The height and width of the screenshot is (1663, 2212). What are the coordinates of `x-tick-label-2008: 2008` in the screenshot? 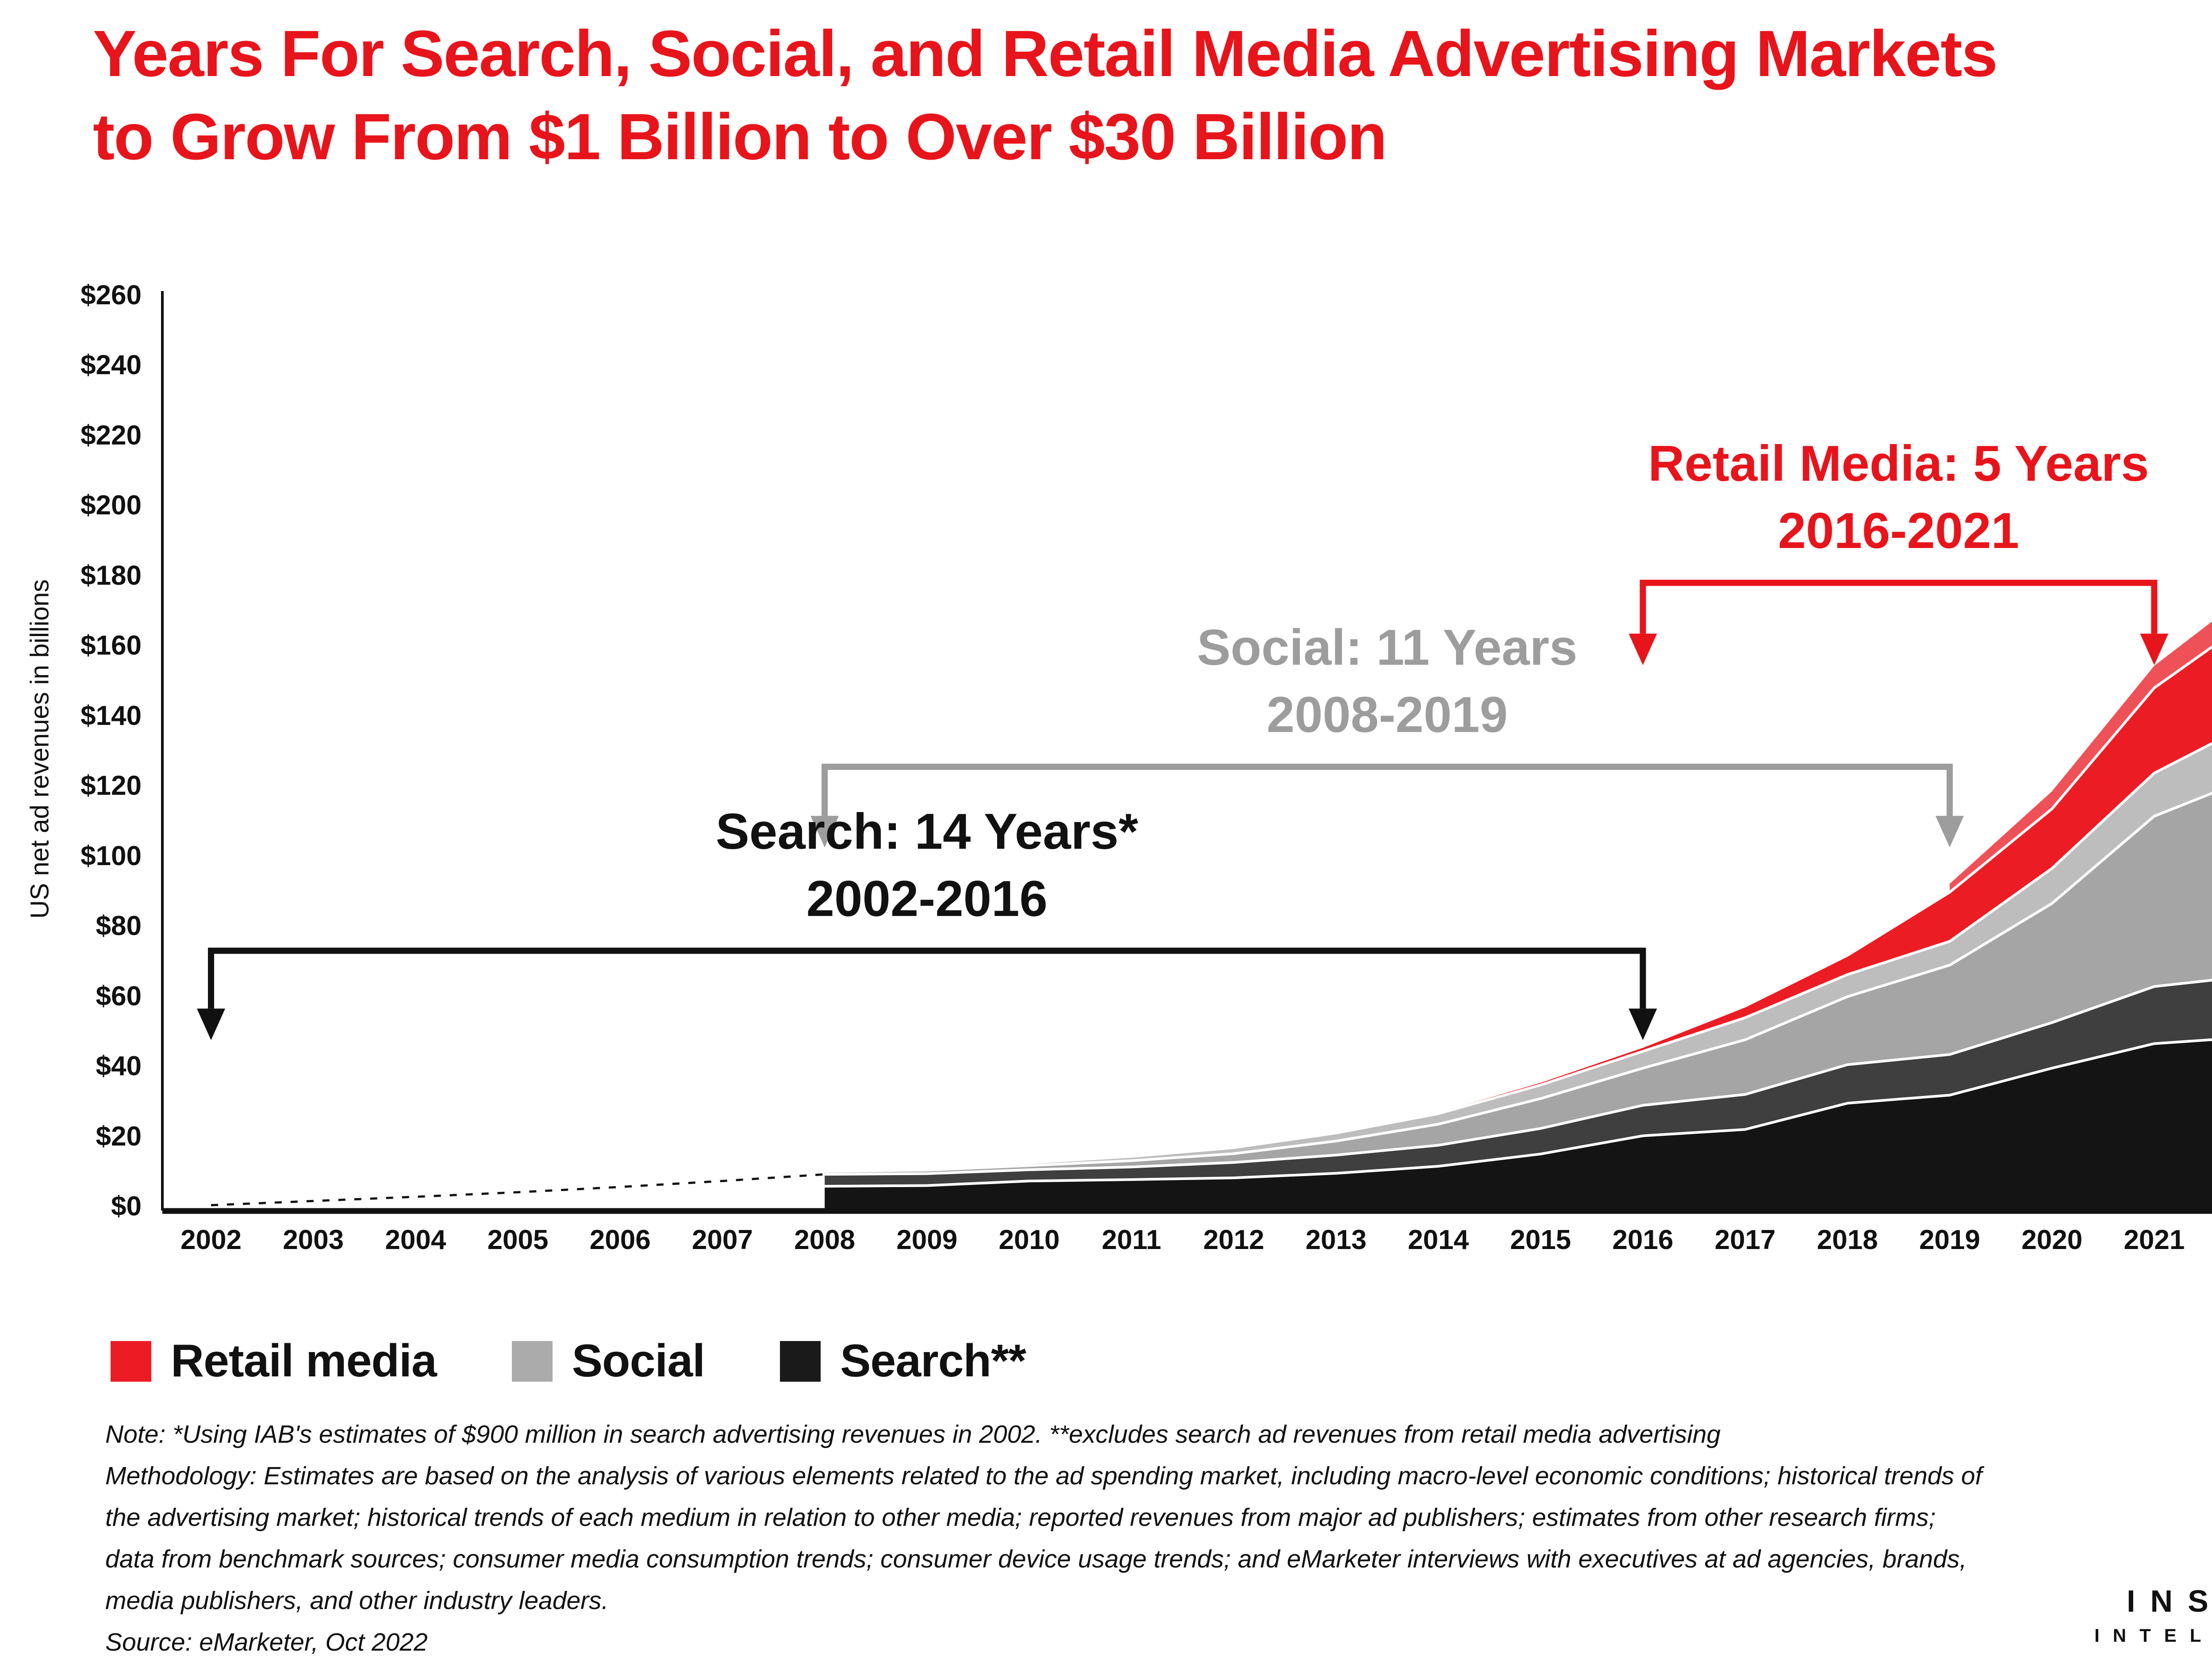 It's located at (825, 1240).